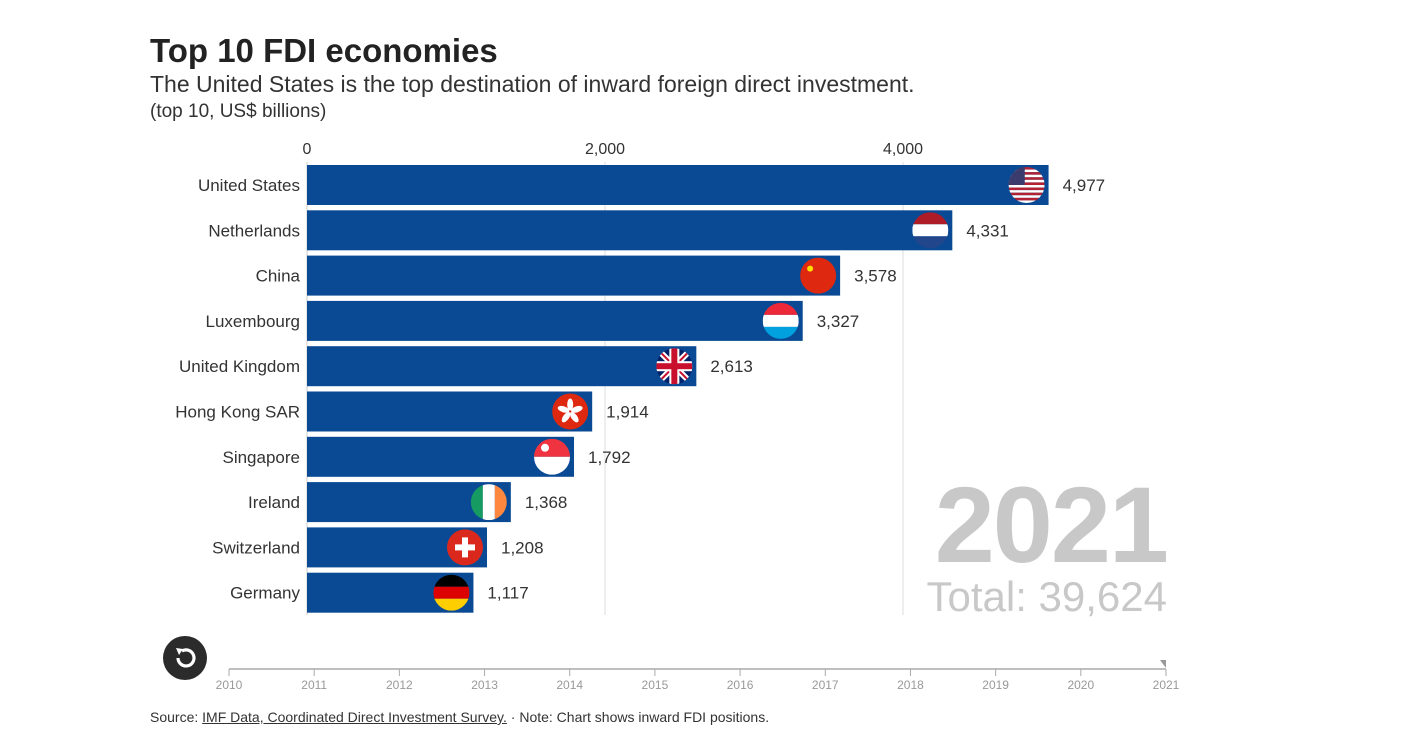  Describe the element at coordinates (307, 149) in the screenshot. I see `x-tick-label: 0` at that location.